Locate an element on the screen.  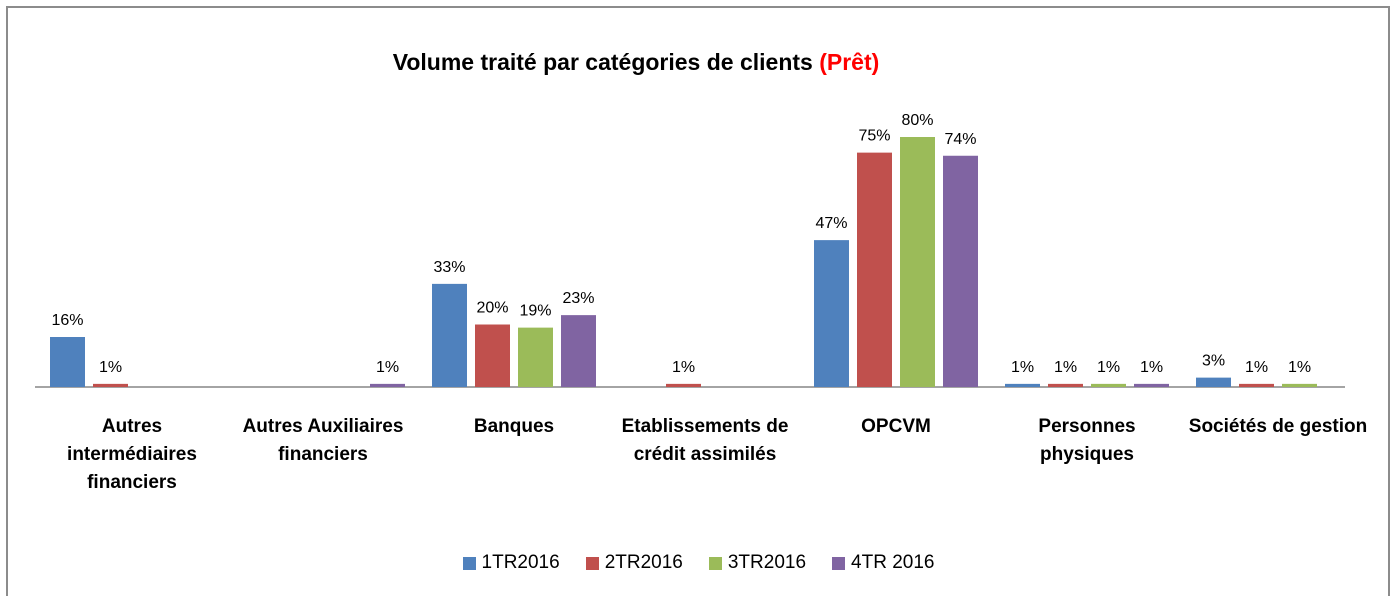
x-tick-label: Etablissements de crédit assimilés is located at coordinates (705, 440).